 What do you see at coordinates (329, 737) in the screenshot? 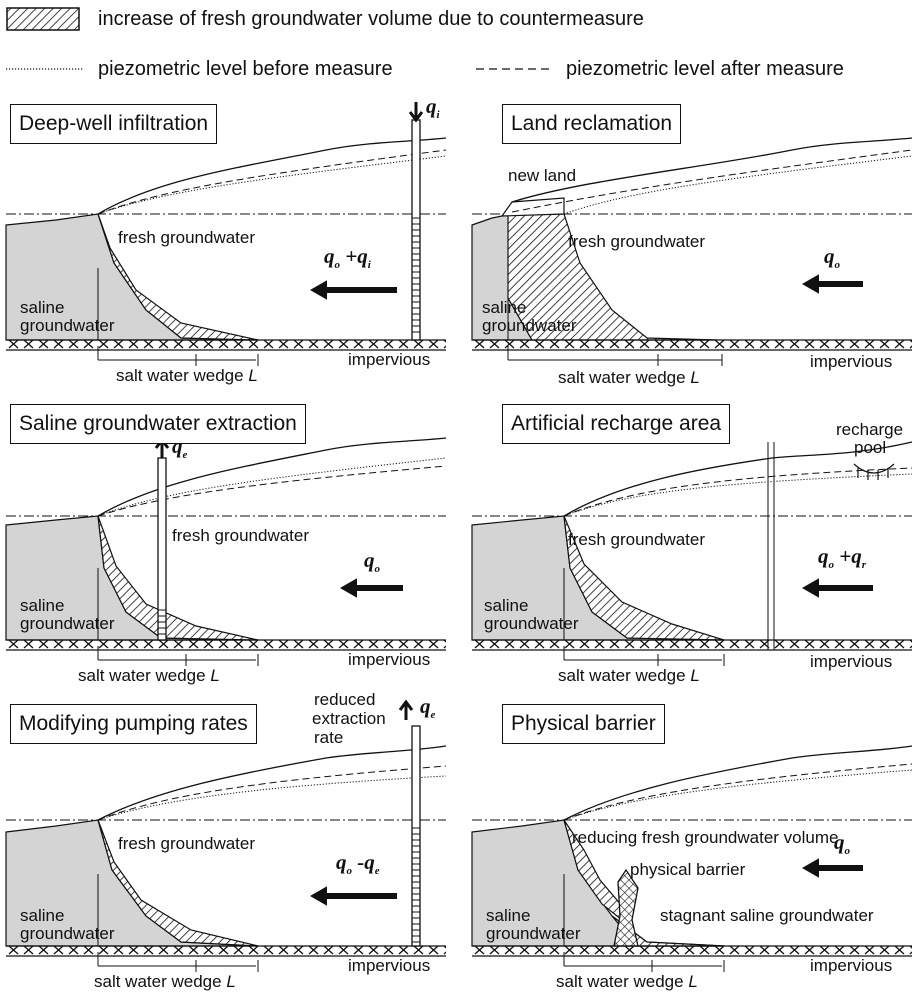
I see `reduced-label-3: rate` at bounding box center [329, 737].